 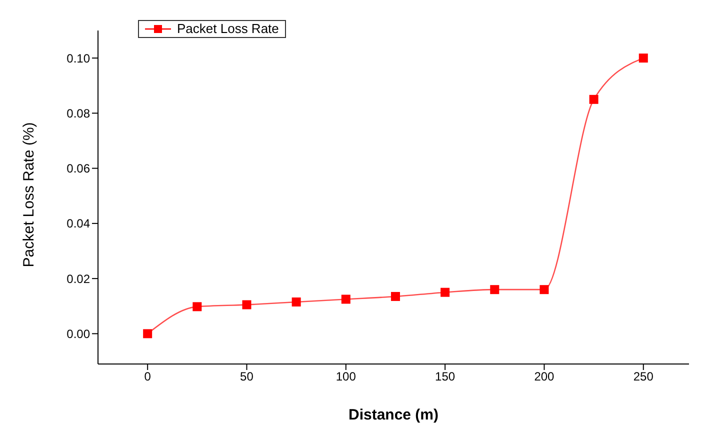 I want to click on legend-label: Packet Loss Rate, so click(x=227, y=28).